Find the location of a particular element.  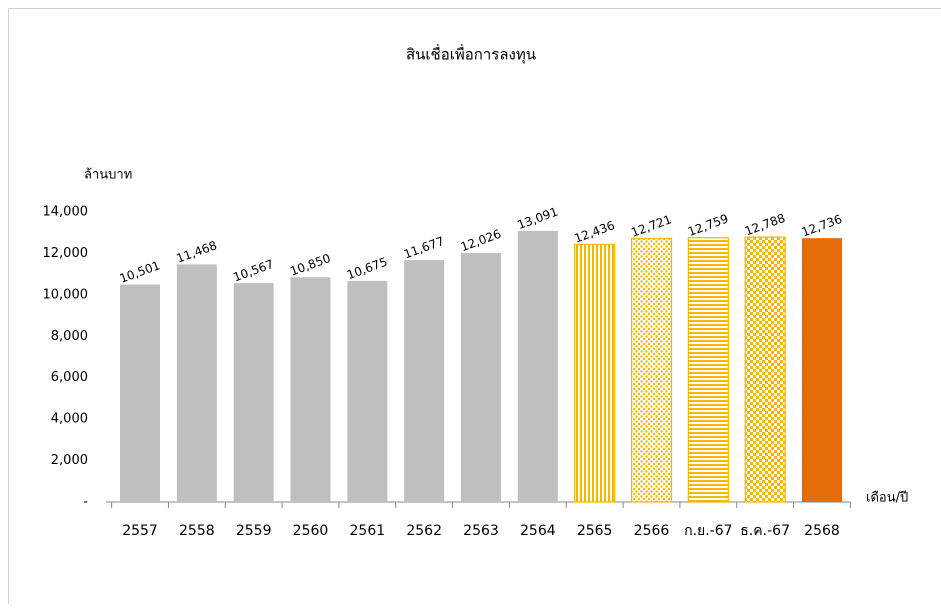

x-tick-label: 2561 is located at coordinates (368, 531).